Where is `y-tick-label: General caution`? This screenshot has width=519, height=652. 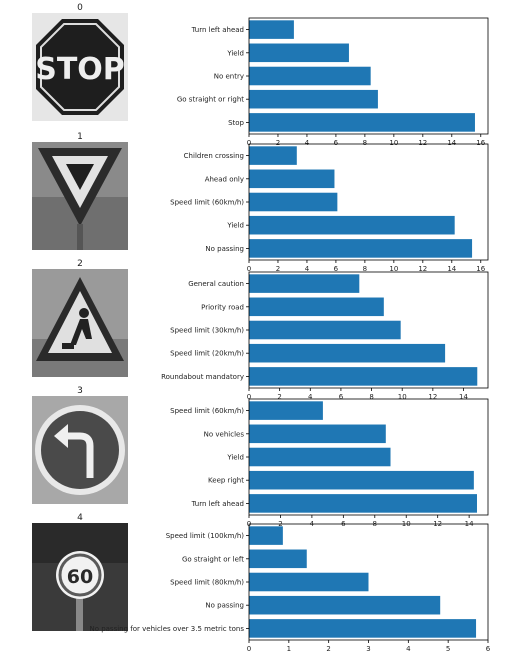
y-tick-label: General caution is located at coordinates (216, 284).